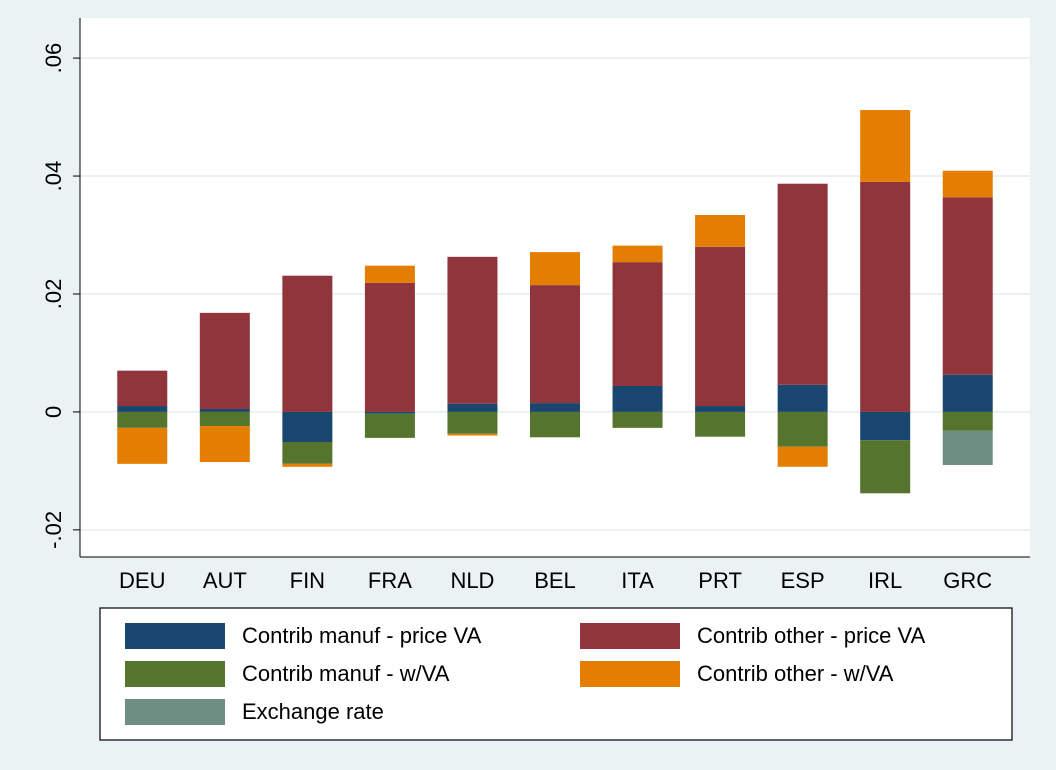 The height and width of the screenshot is (770, 1056). I want to click on y-tick-label: .02, so click(53, 294).